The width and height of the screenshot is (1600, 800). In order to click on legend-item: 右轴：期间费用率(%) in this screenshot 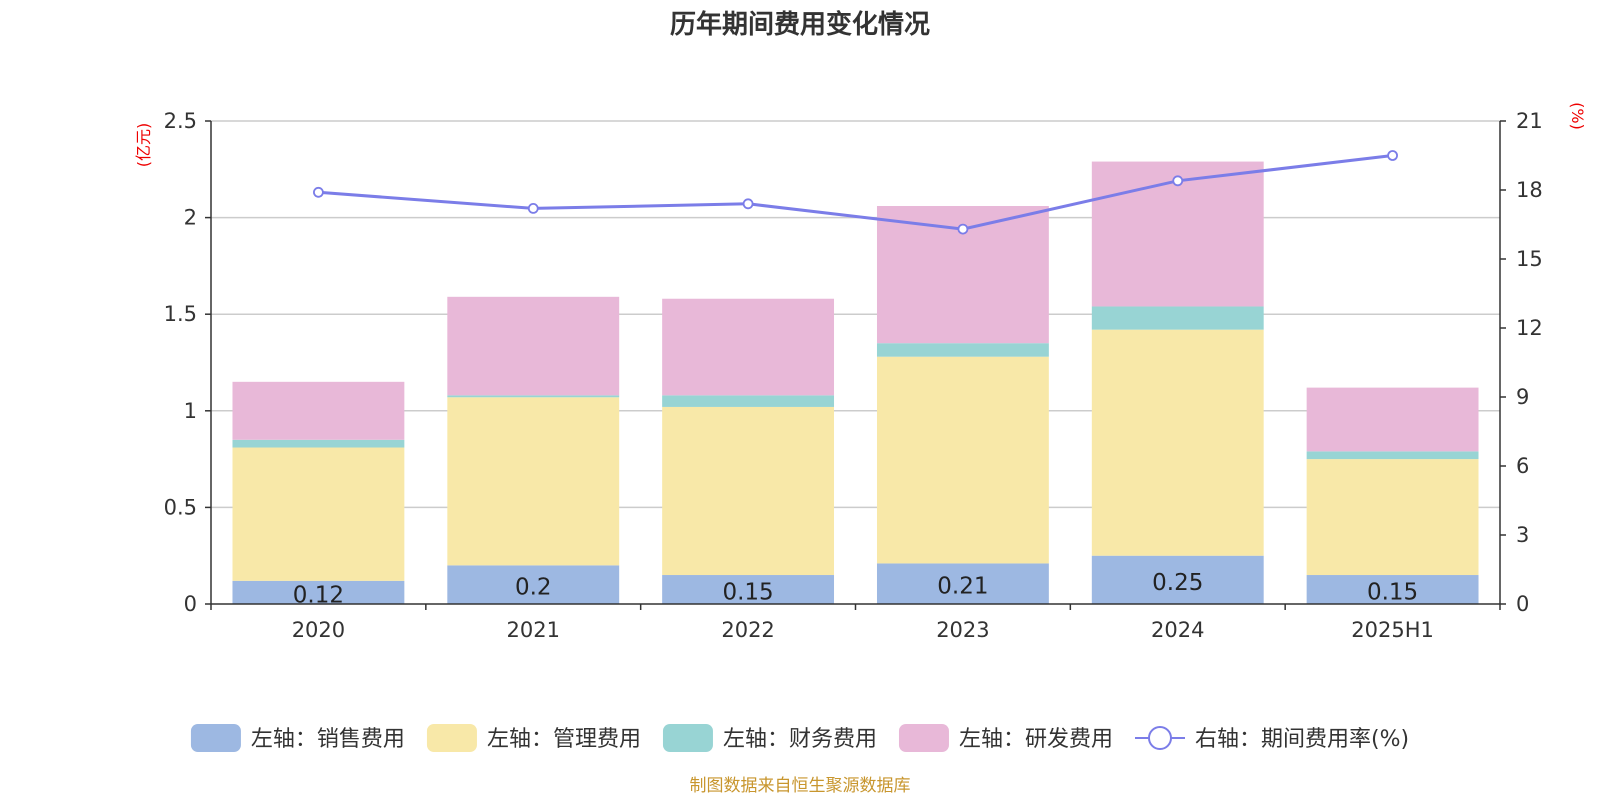, I will do `click(1271, 739)`.